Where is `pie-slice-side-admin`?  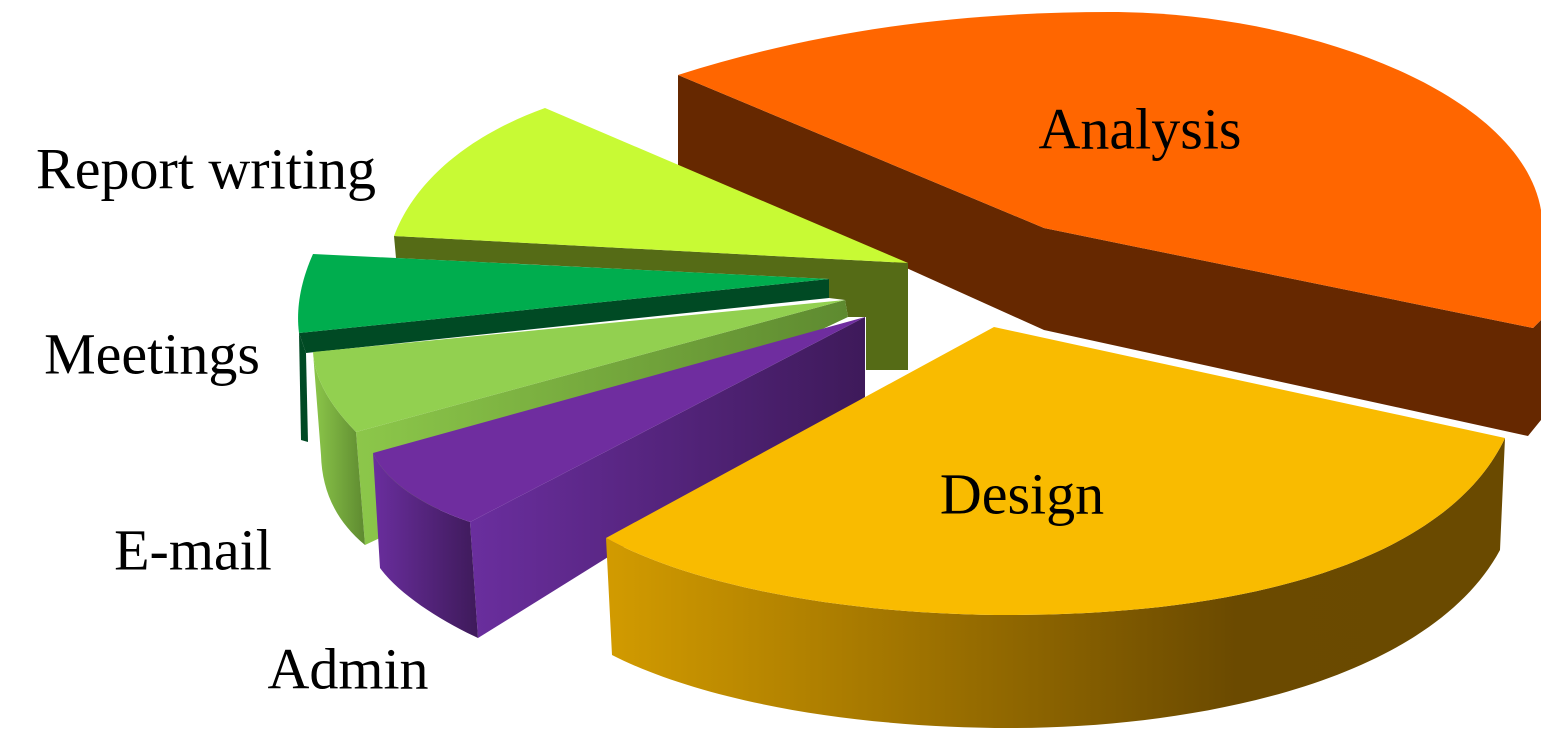
pie-slice-side-admin is located at coordinates (667, 477).